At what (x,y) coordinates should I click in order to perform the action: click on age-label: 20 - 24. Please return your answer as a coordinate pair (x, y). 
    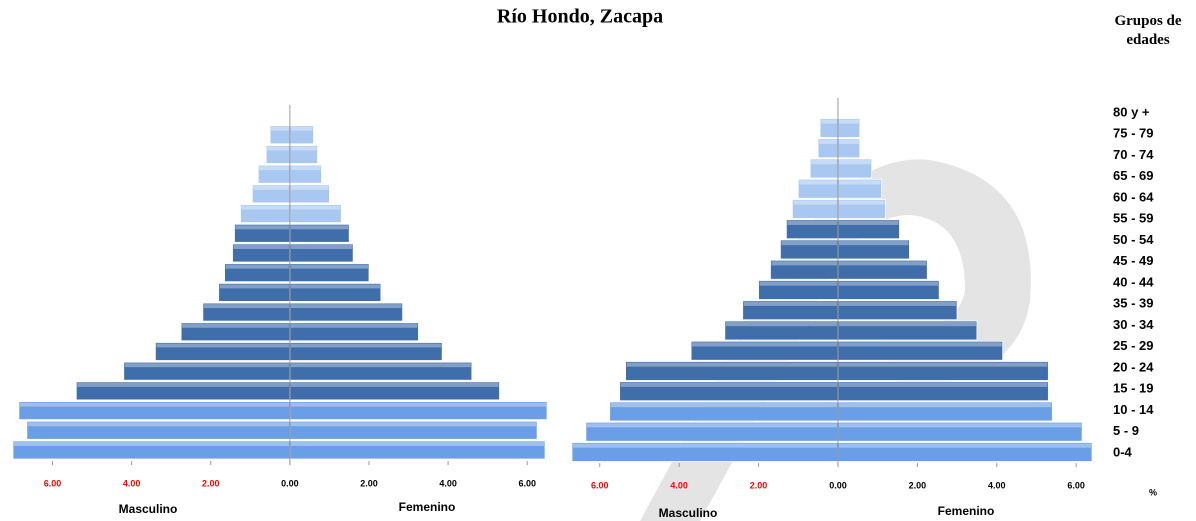
    Looking at the image, I should click on (1133, 366).